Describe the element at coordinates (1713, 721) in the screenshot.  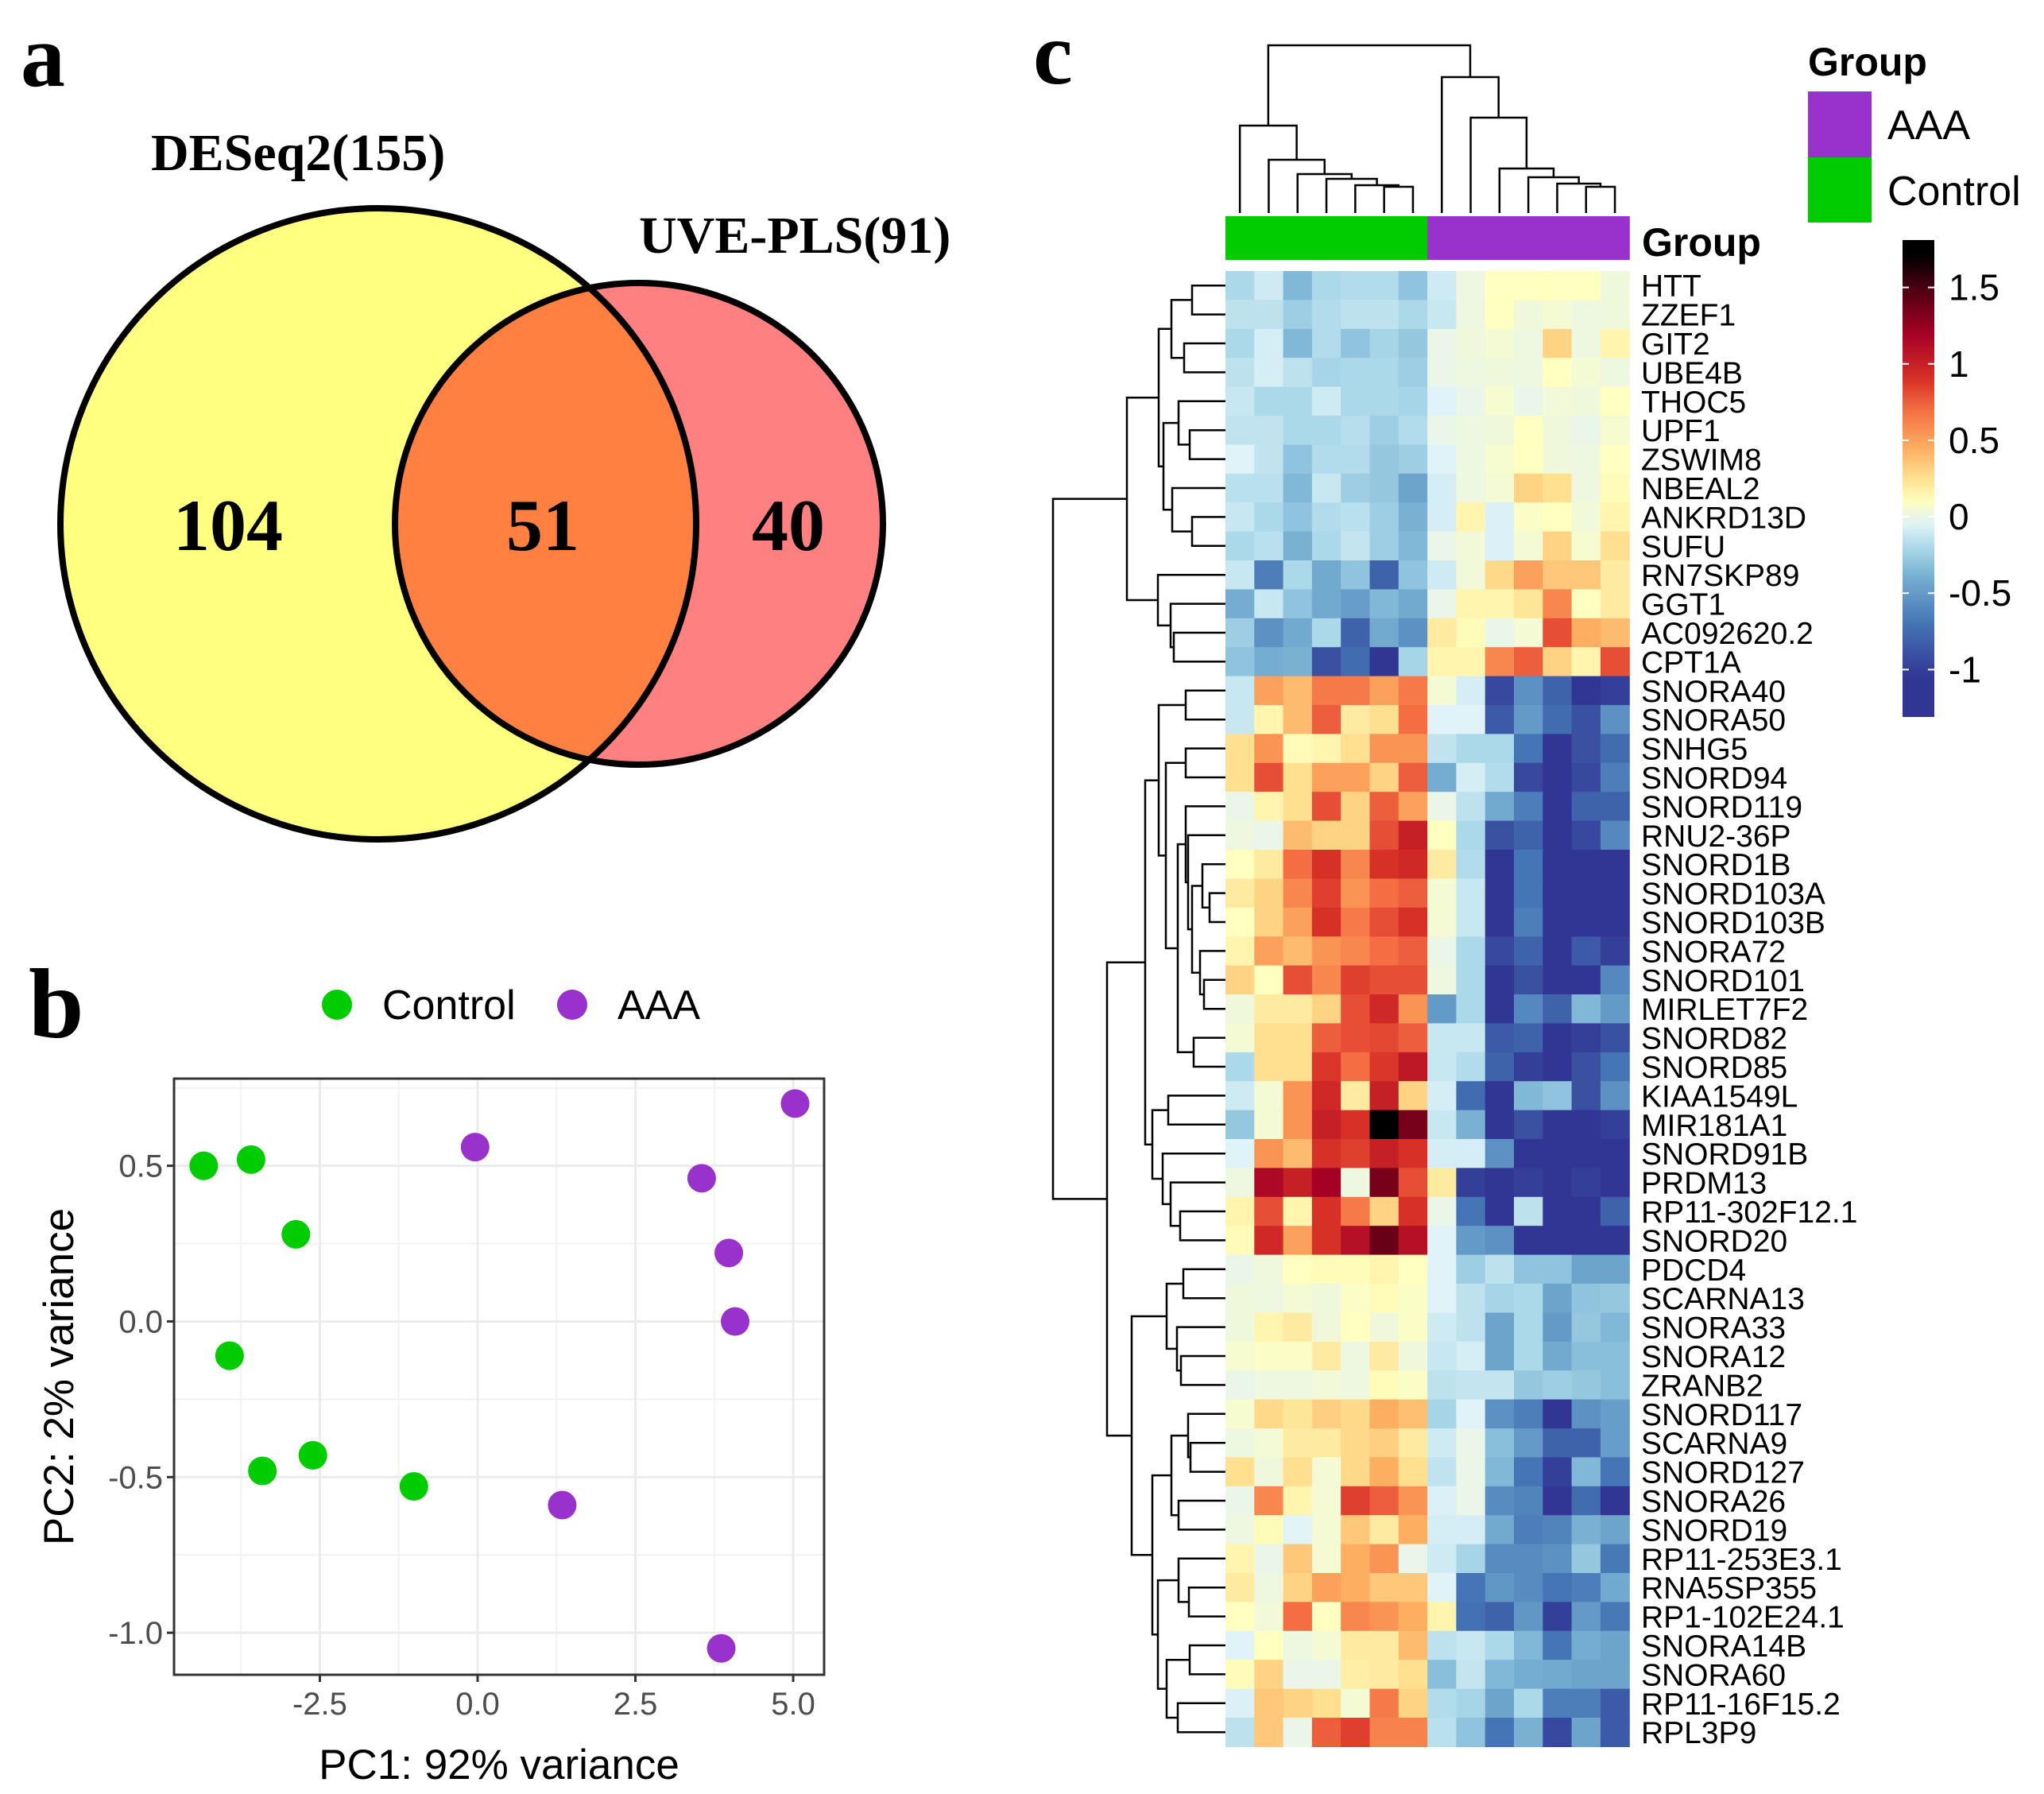
I see `gene-label: SNORA50` at that location.